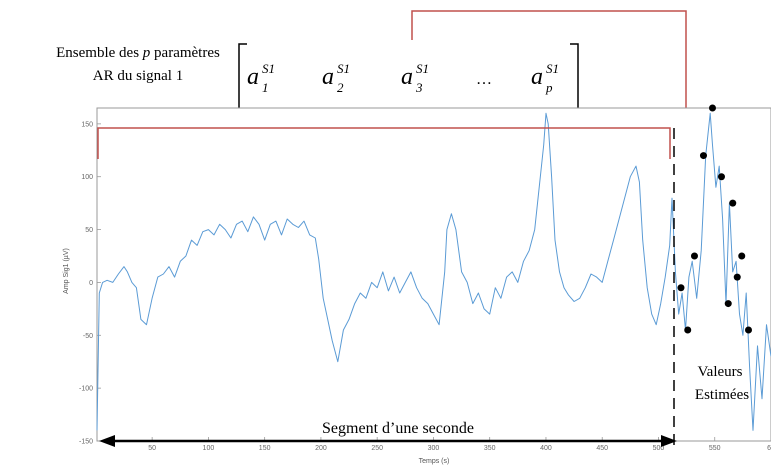 The image size is (771, 465). Describe the element at coordinates (138, 76) in the screenshot. I see `ar-params-label-line2: AR du signal 1` at that location.